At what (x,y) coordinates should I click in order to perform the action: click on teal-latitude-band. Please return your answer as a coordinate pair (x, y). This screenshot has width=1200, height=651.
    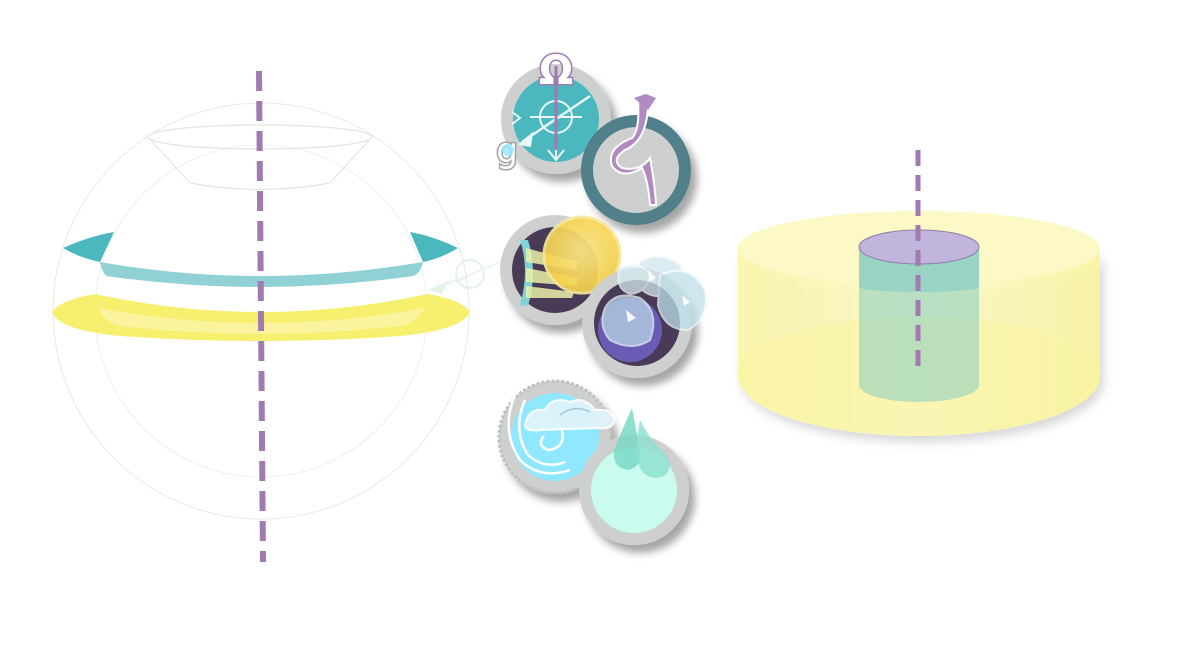
    Looking at the image, I should click on (260, 259).